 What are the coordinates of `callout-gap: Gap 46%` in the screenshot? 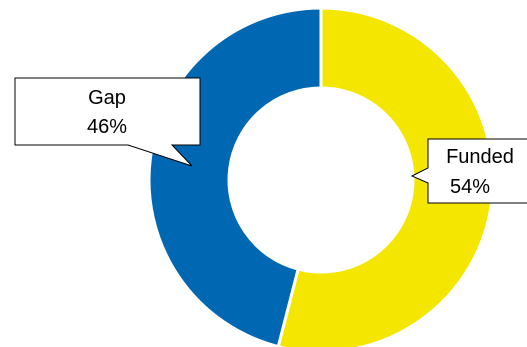 It's located at (107, 122).